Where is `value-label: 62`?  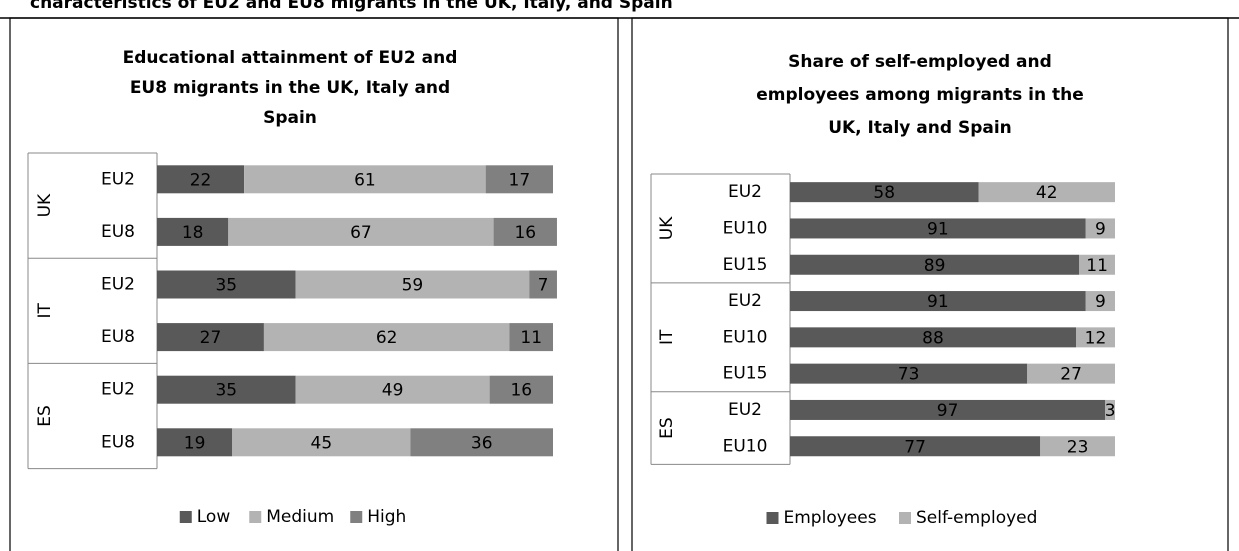
value-label: 62 is located at coordinates (387, 338).